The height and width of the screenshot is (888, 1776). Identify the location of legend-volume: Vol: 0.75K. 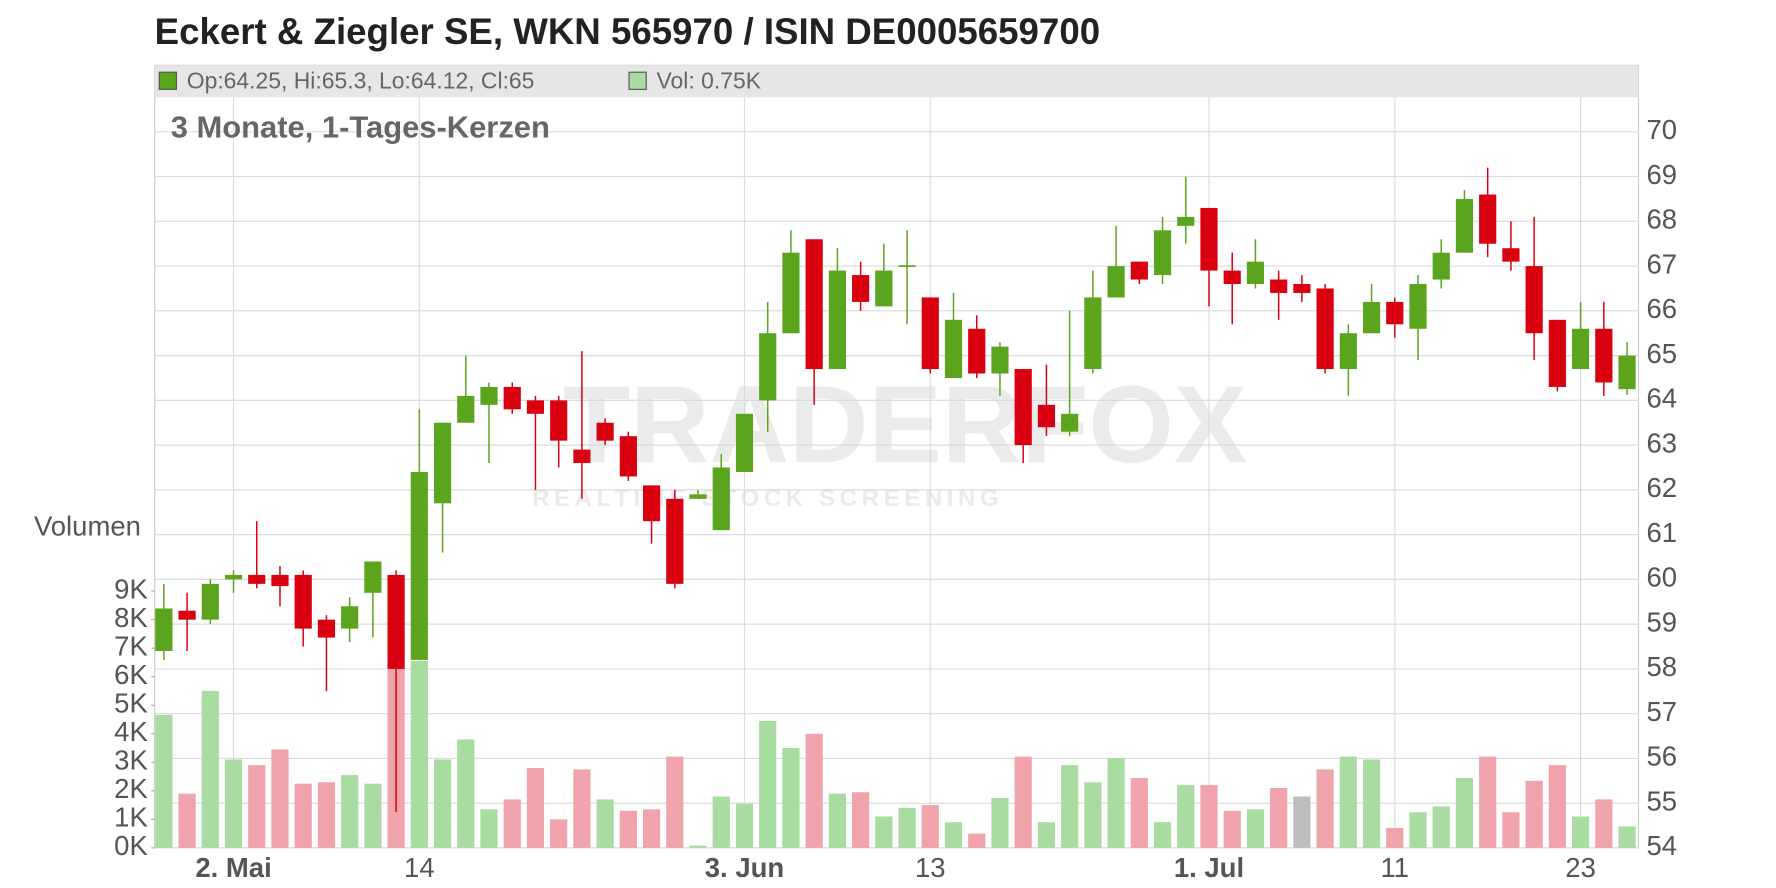
(709, 81).